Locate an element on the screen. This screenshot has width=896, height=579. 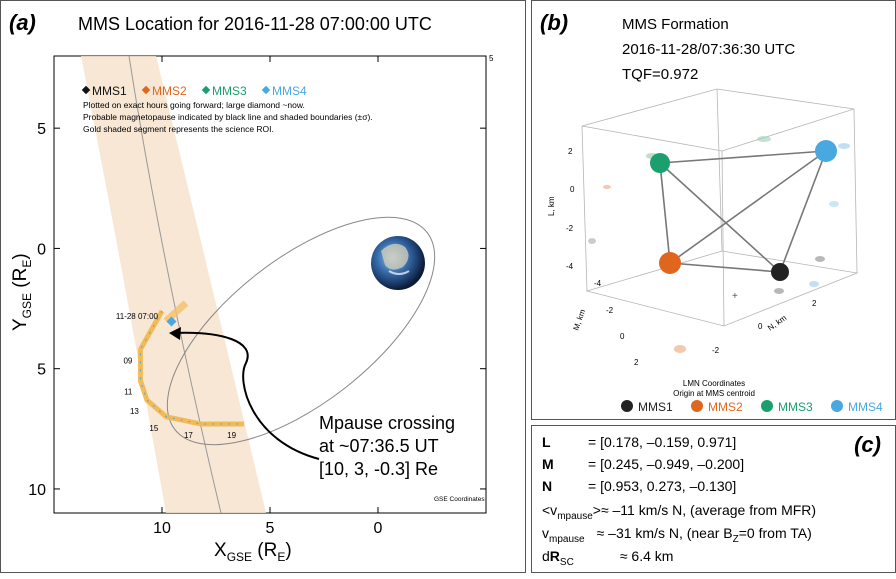
x-axis-label: XGSE (RE) is located at coordinates (253, 552).